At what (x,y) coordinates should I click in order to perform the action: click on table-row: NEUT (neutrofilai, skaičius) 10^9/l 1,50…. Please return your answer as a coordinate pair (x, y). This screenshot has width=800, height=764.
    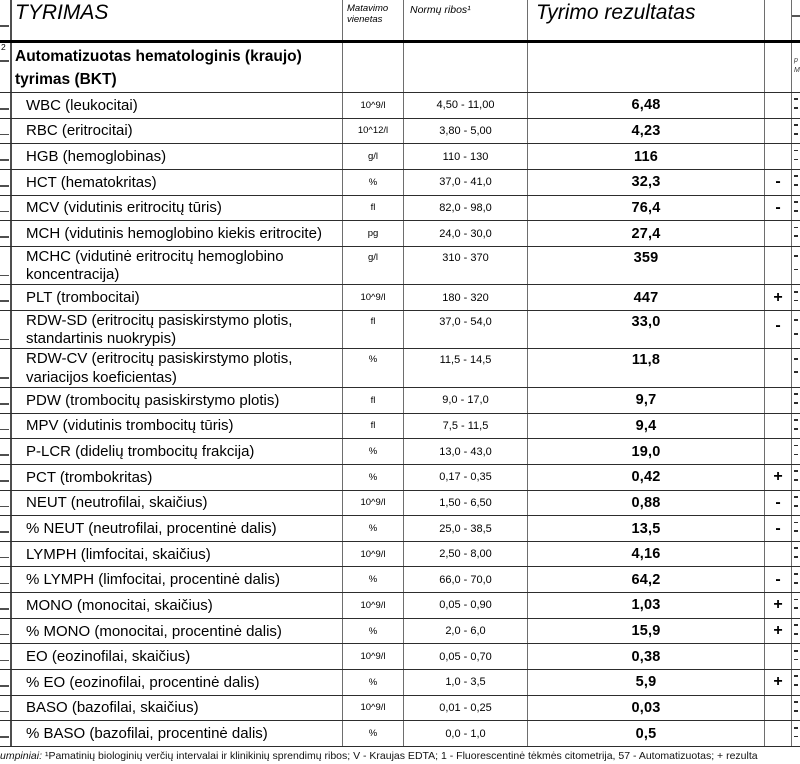
    Looking at the image, I should click on (400, 503).